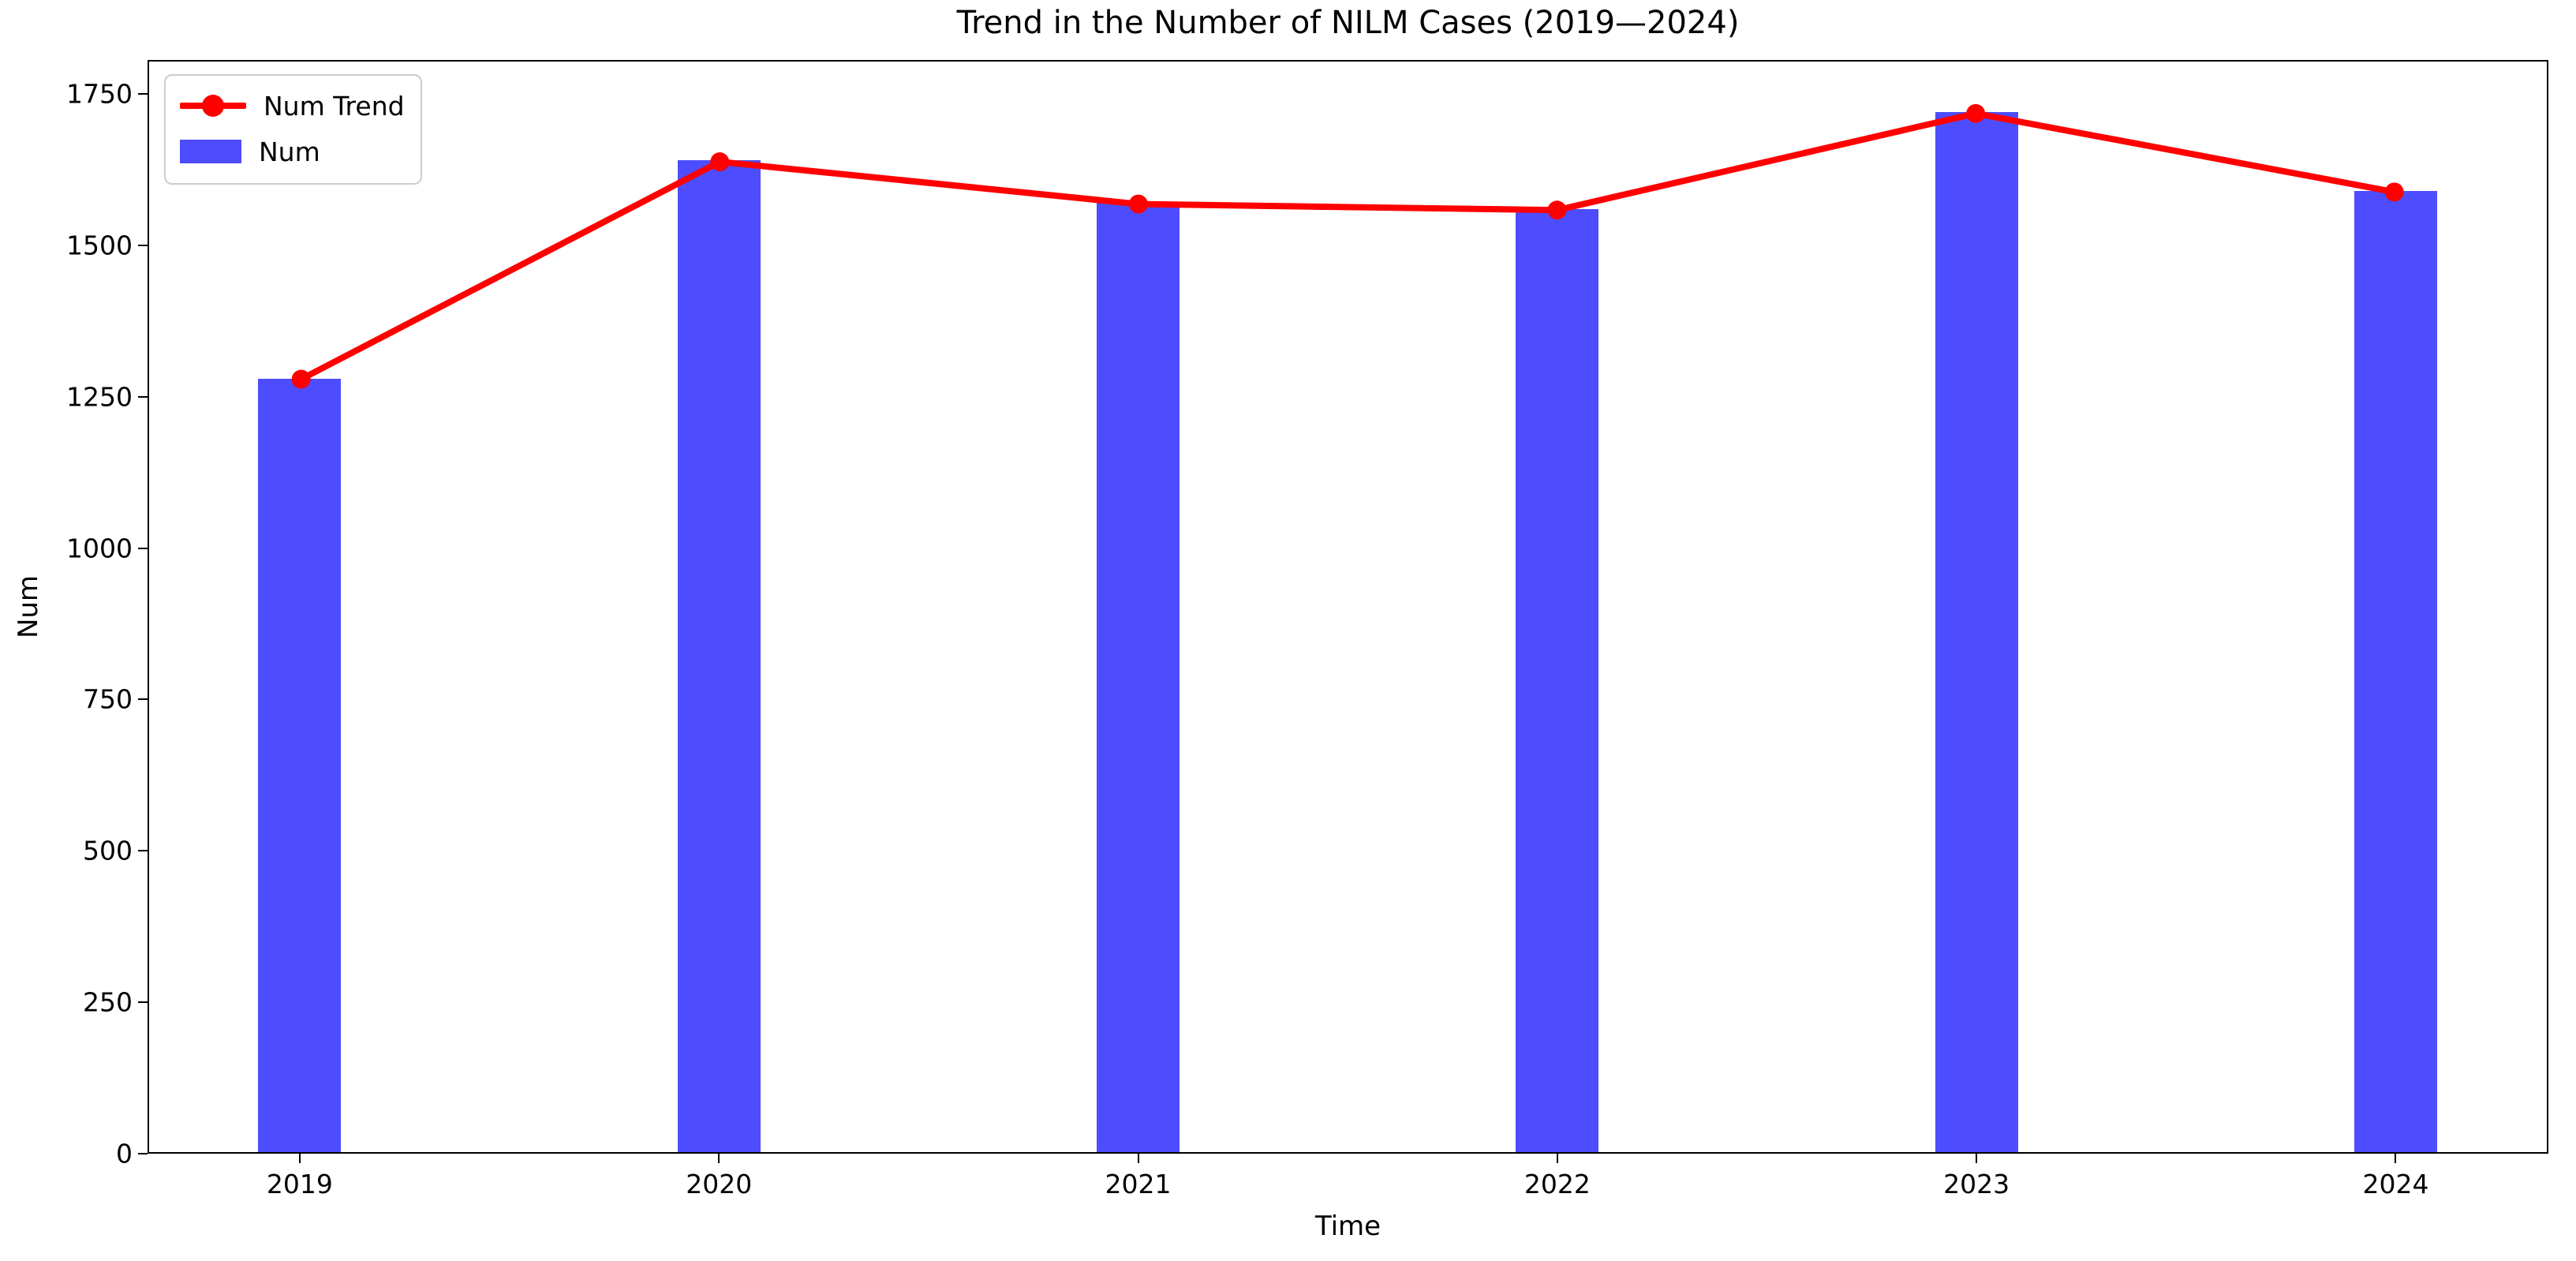  I want to click on bar-2023, so click(1976, 632).